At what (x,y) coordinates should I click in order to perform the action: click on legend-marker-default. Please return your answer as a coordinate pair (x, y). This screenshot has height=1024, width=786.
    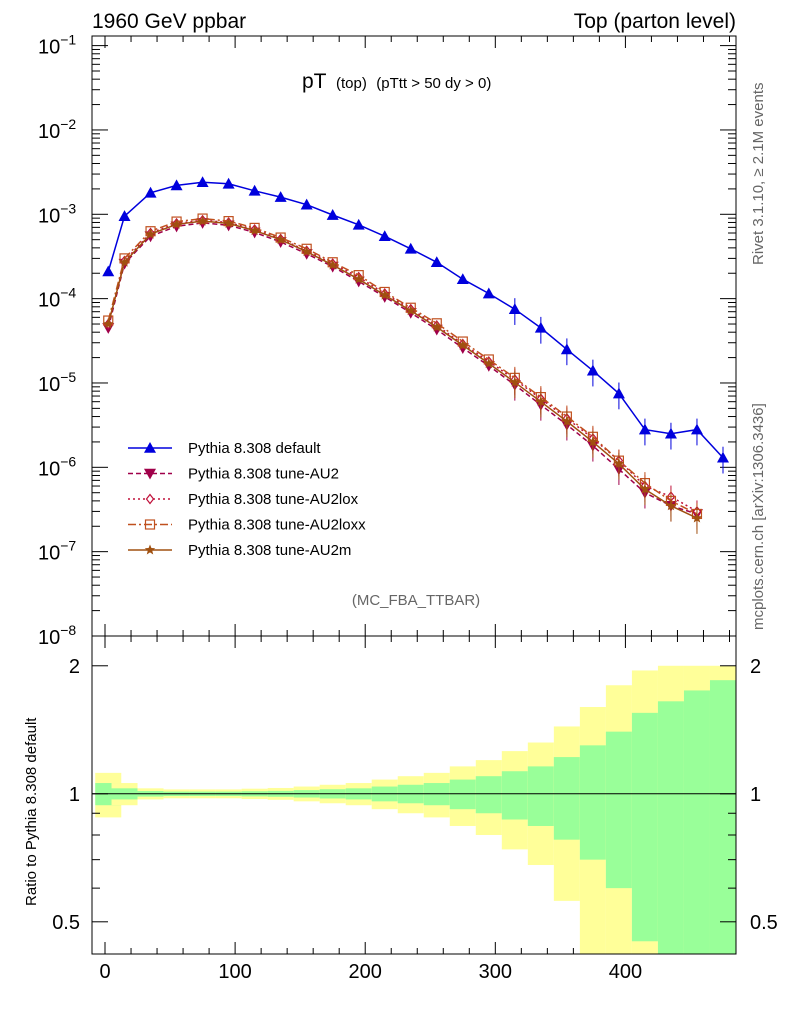
    Looking at the image, I should click on (150, 447).